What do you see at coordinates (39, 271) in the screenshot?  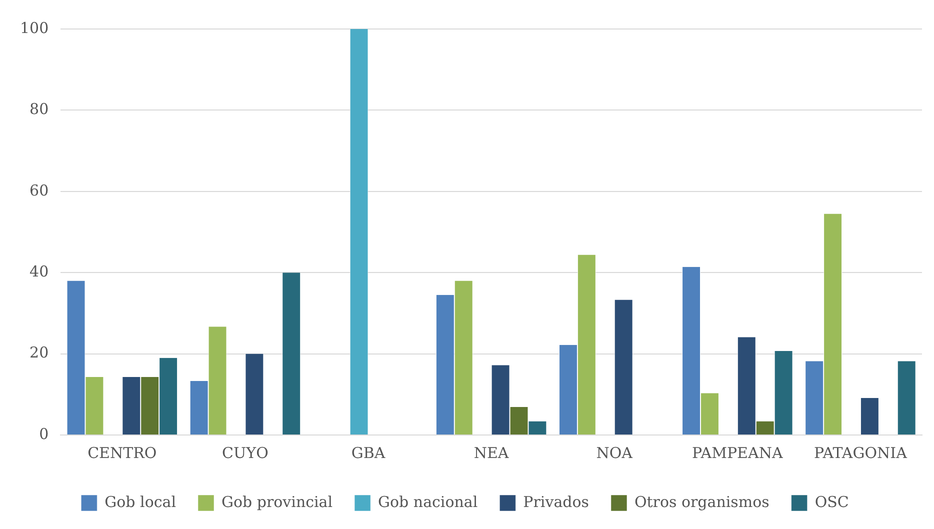 I see `y-tick-label: 40` at bounding box center [39, 271].